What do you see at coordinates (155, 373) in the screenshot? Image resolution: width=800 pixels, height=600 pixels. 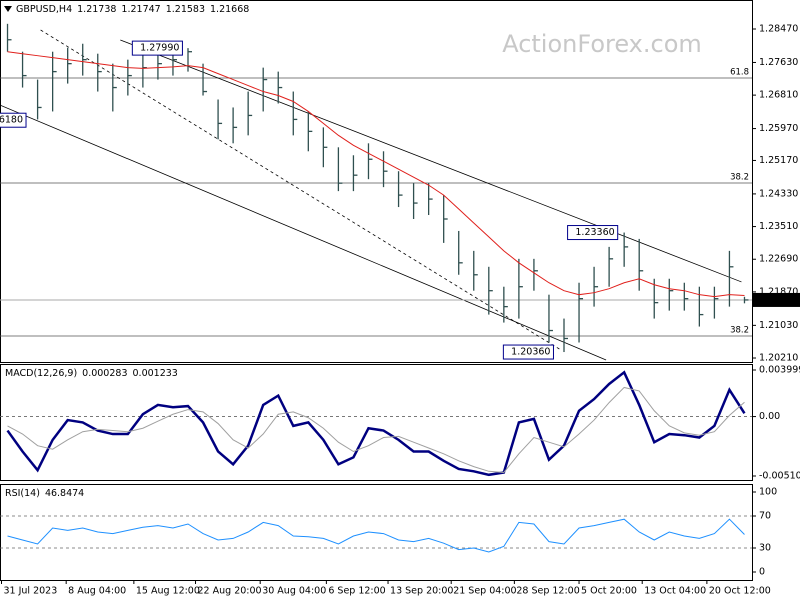 I see `panel-title-value: 0.001233` at bounding box center [155, 373].